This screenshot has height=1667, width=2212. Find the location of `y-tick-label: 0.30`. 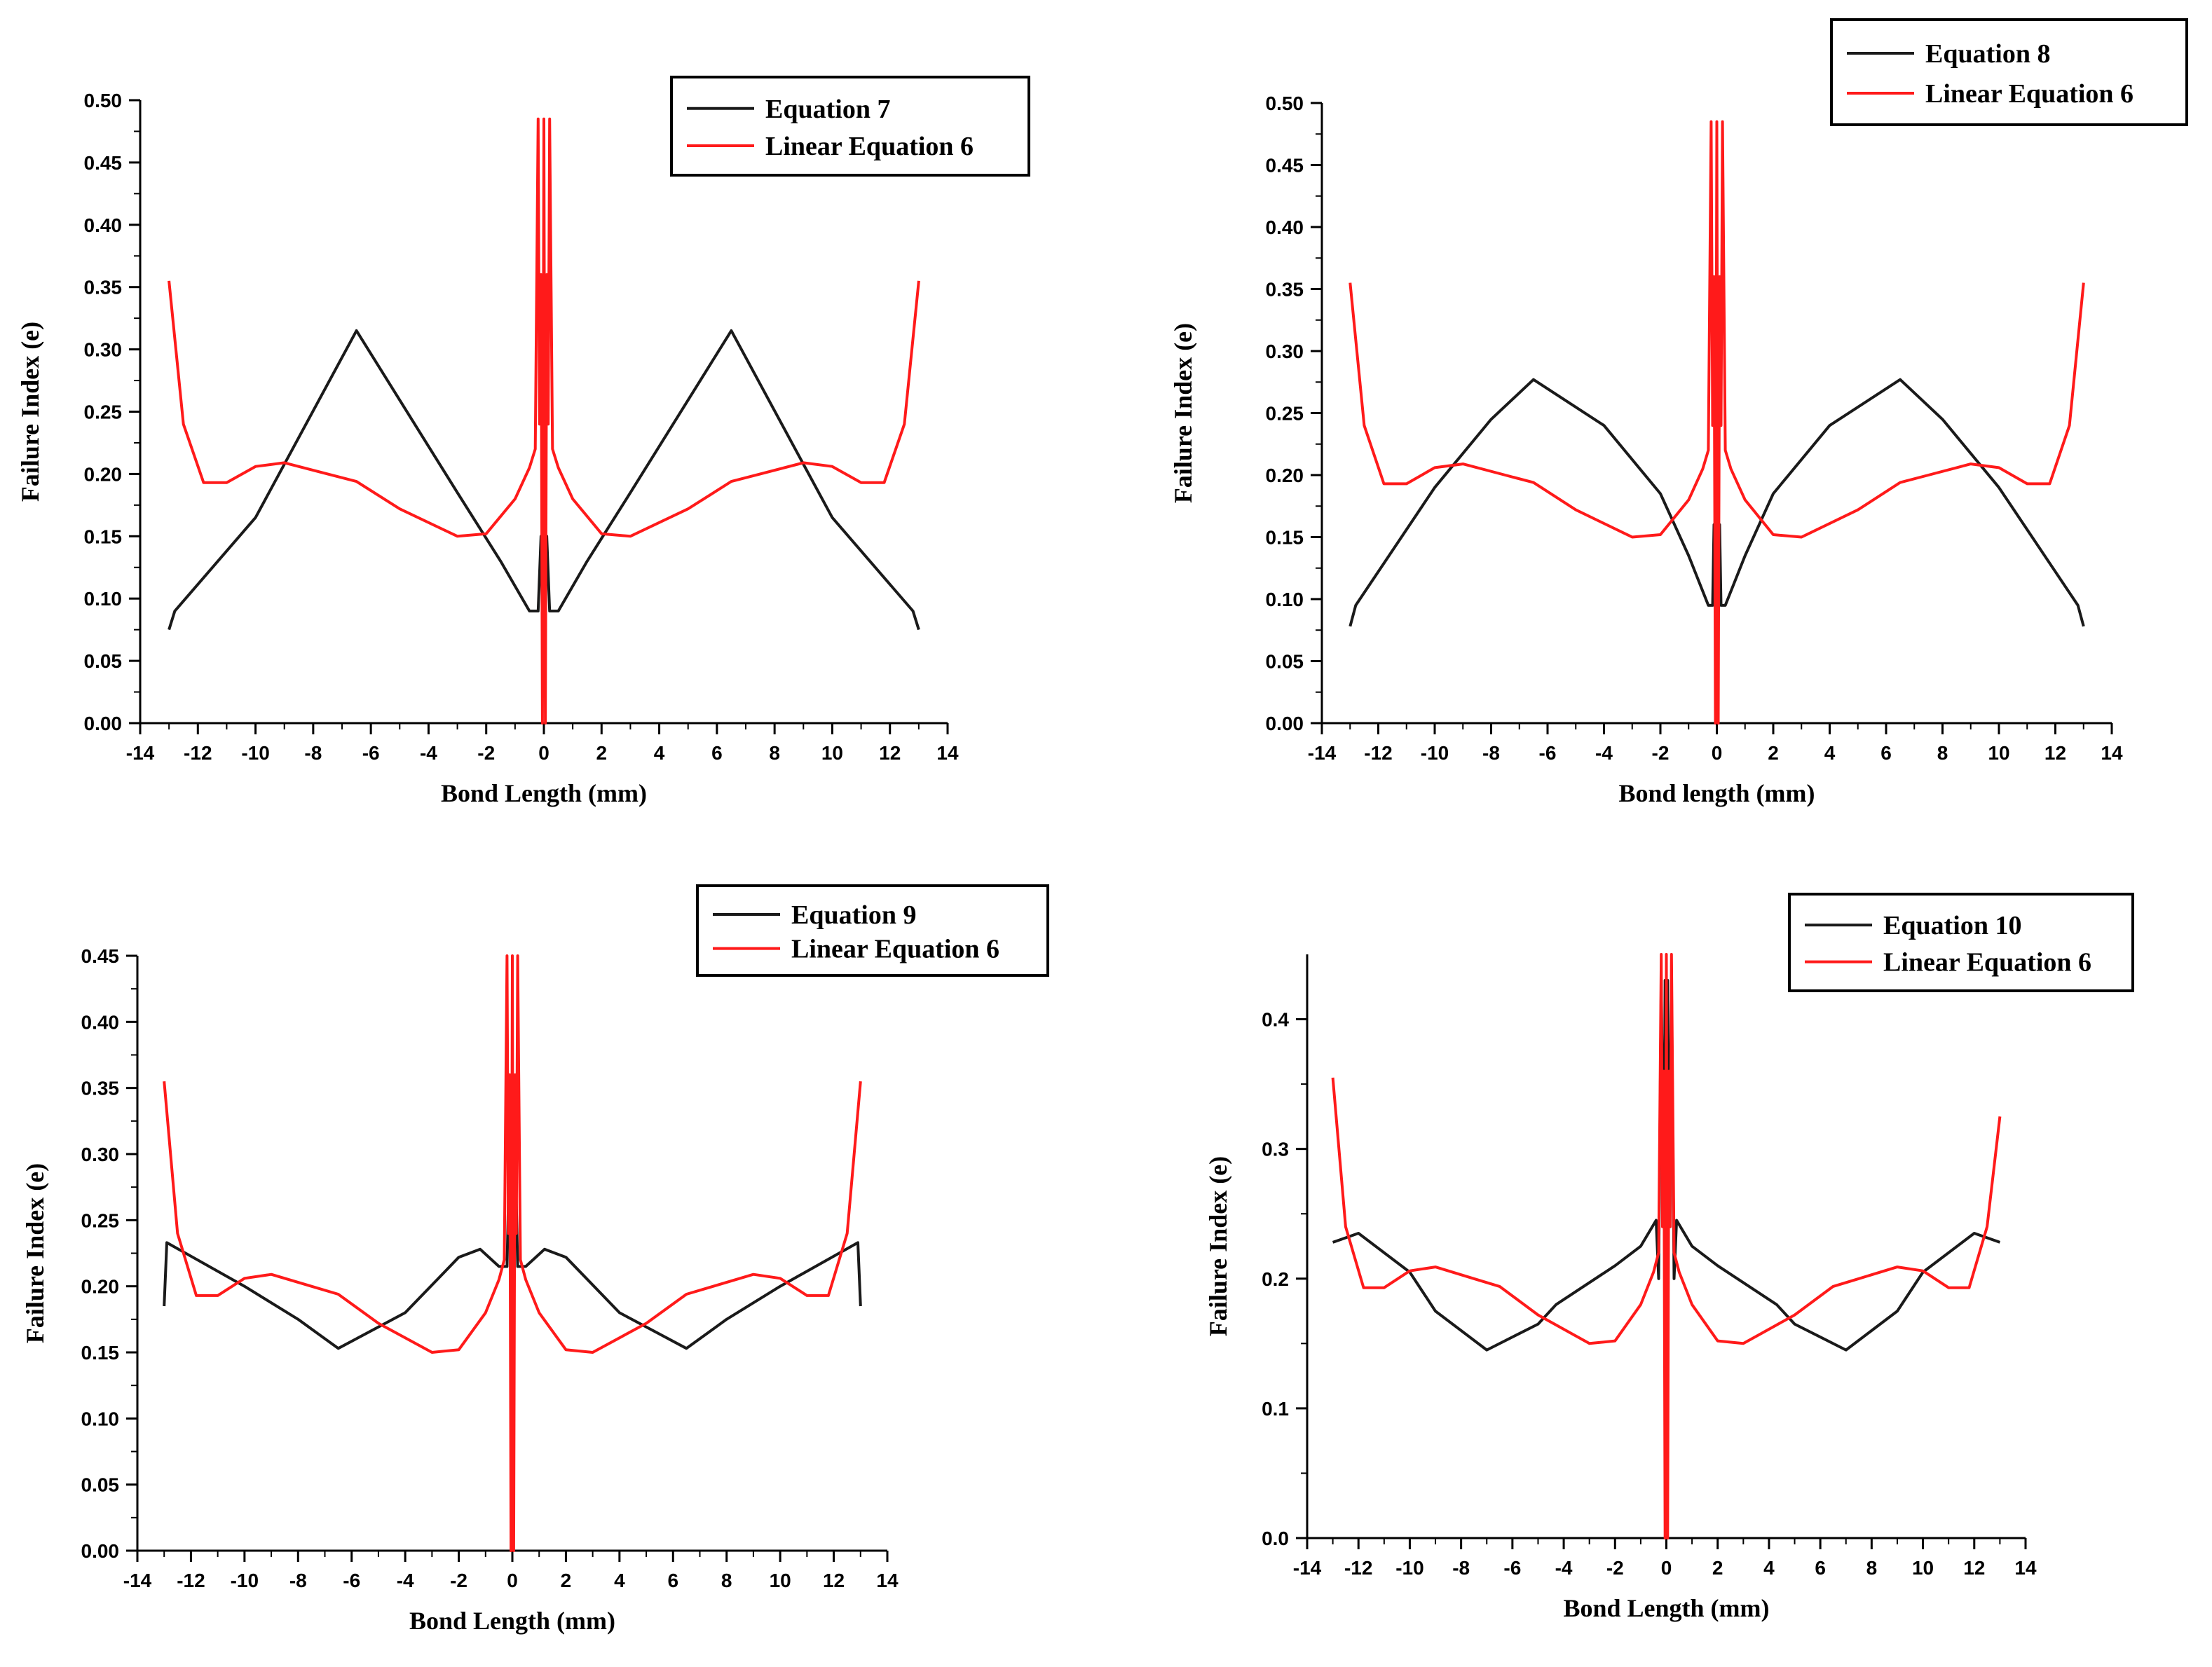

y-tick-label: 0.30 is located at coordinates (1285, 351).